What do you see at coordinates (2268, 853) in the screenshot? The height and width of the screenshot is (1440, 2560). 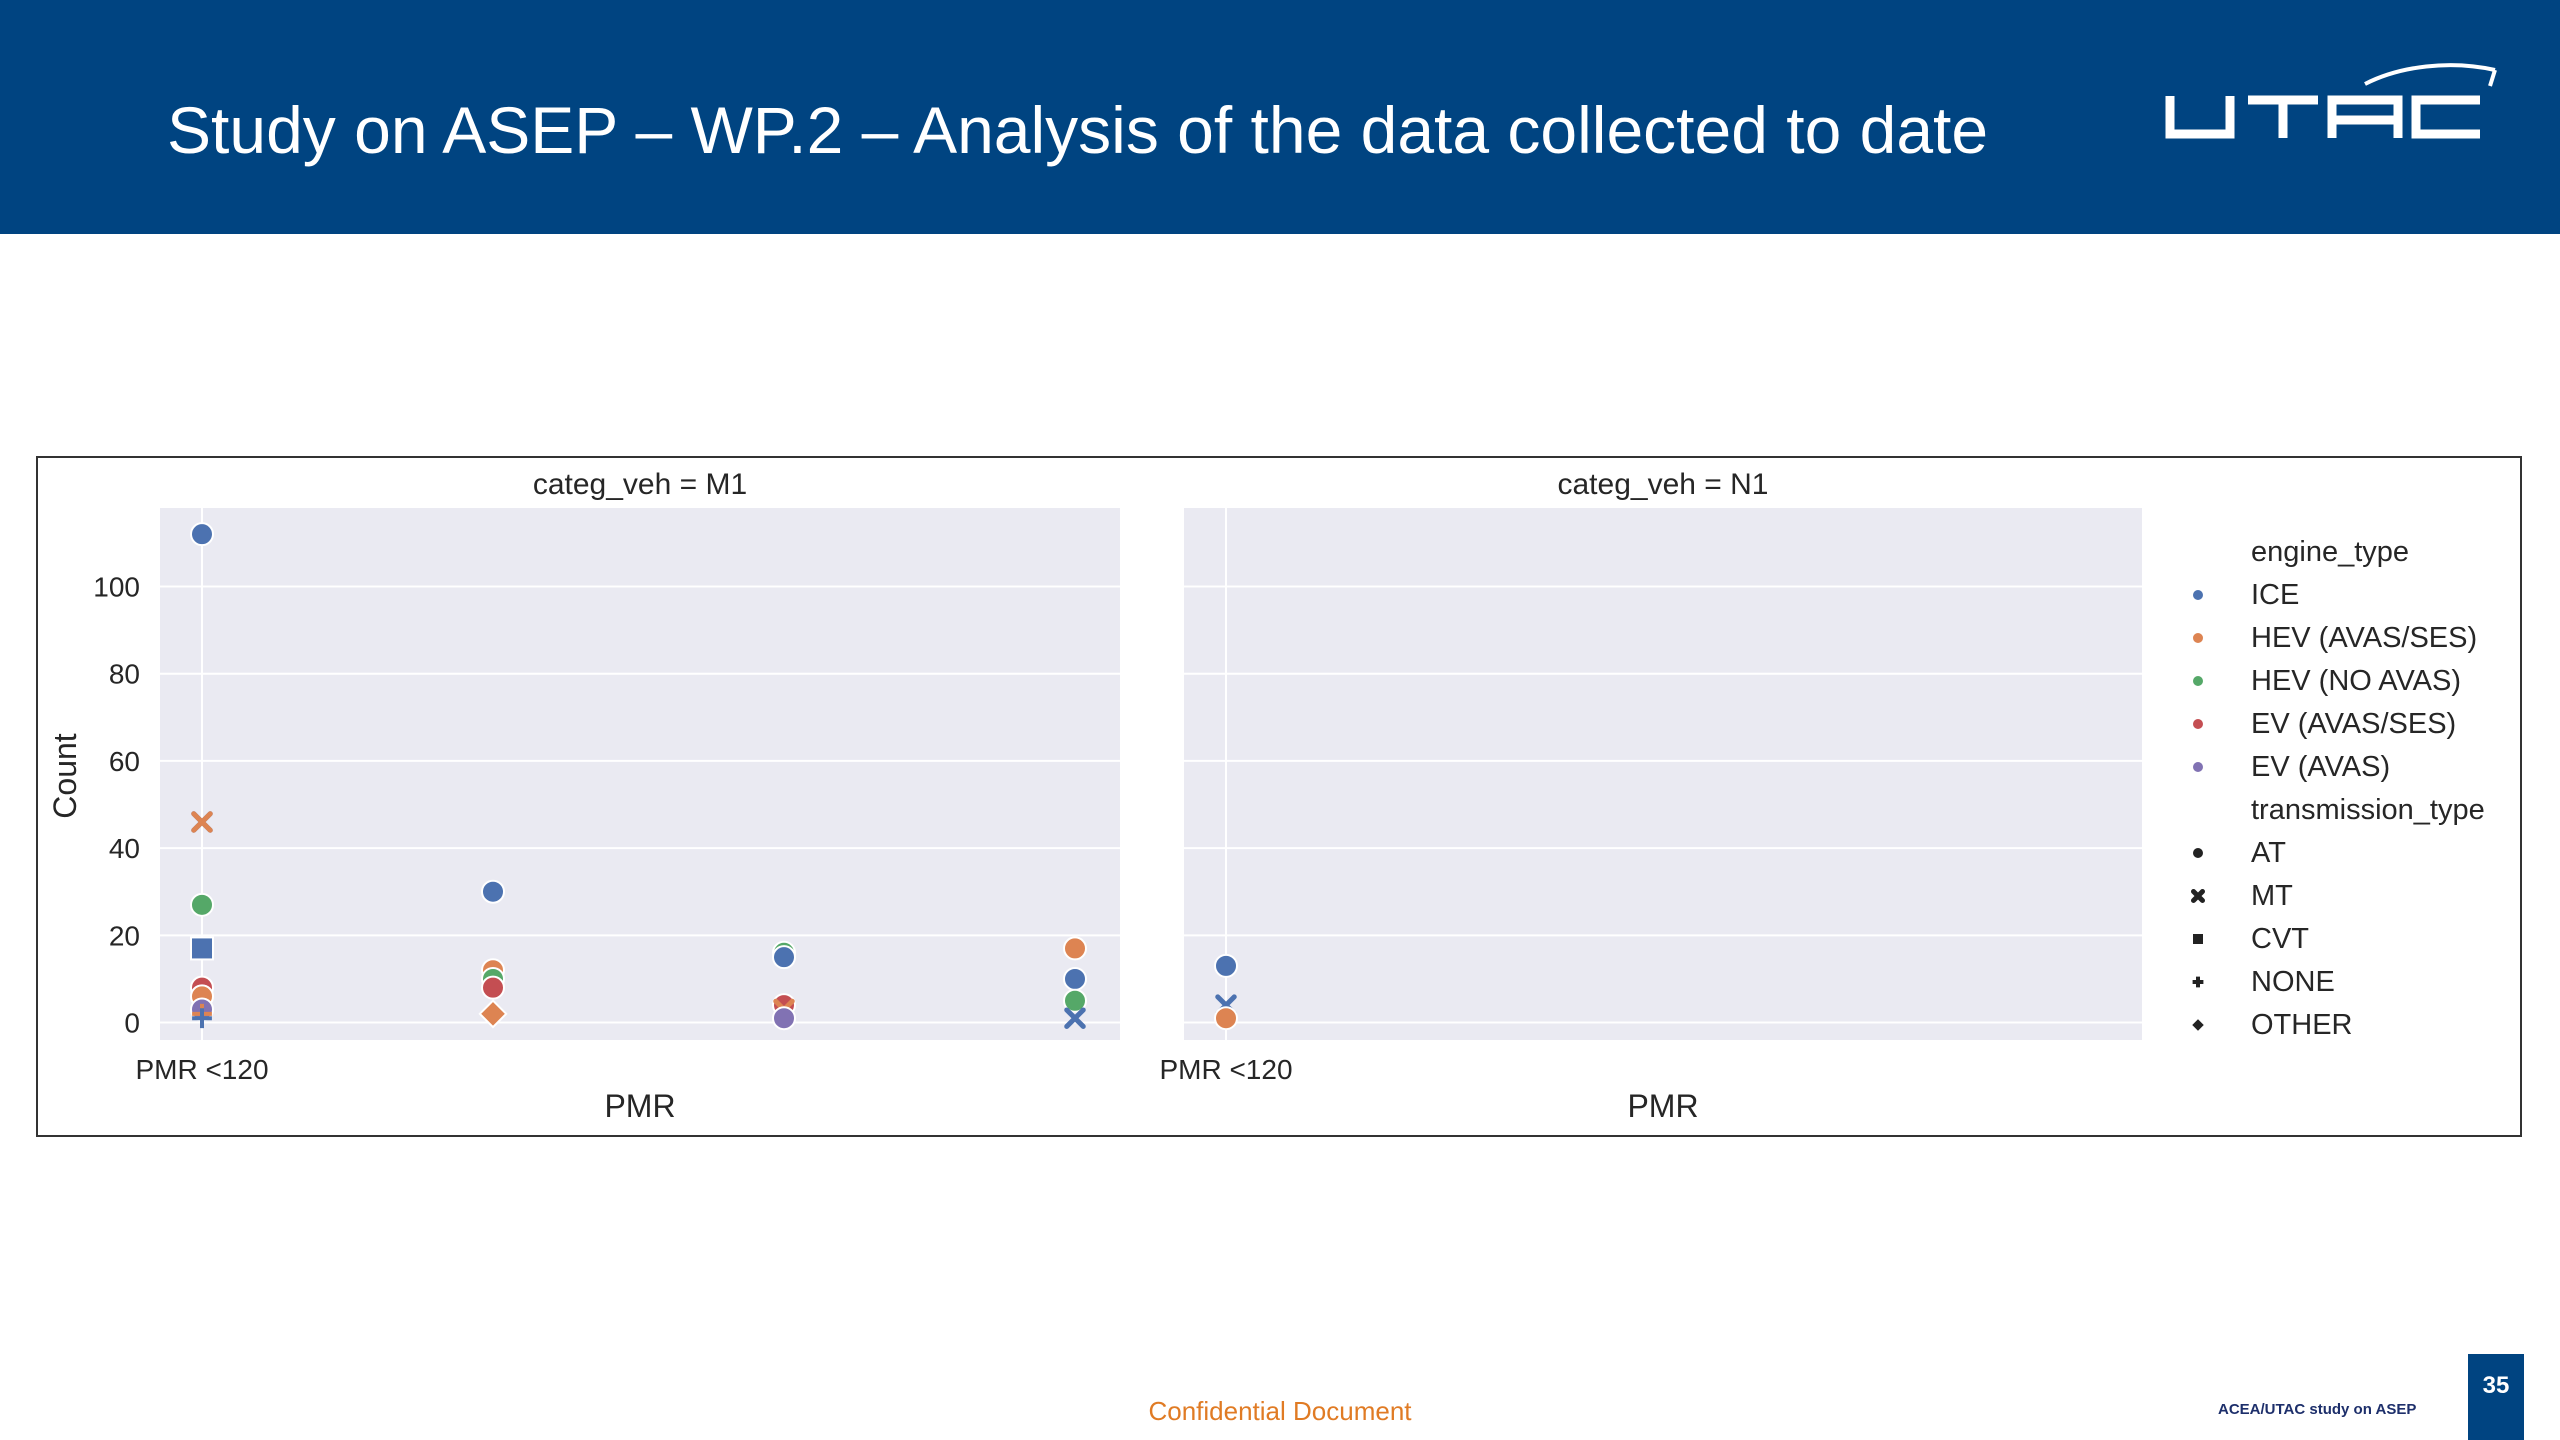 I see `legend-entry-transmission-0: AT` at bounding box center [2268, 853].